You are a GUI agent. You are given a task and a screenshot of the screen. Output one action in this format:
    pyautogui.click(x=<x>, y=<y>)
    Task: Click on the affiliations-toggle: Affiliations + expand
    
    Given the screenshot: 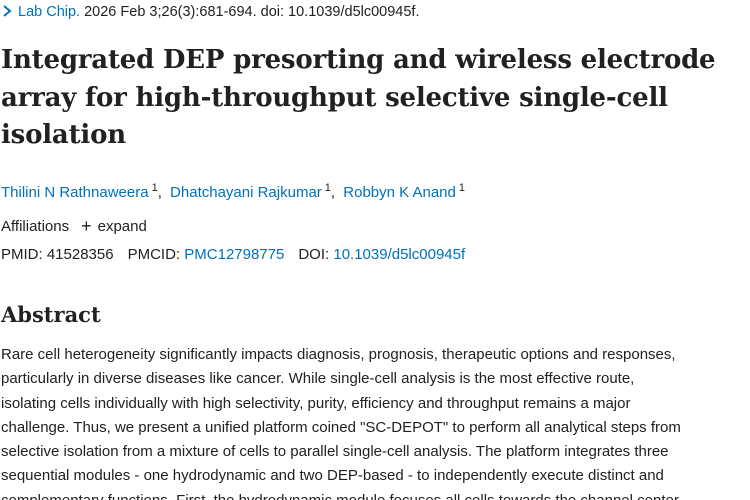 What is the action you would take?
    pyautogui.click(x=74, y=227)
    